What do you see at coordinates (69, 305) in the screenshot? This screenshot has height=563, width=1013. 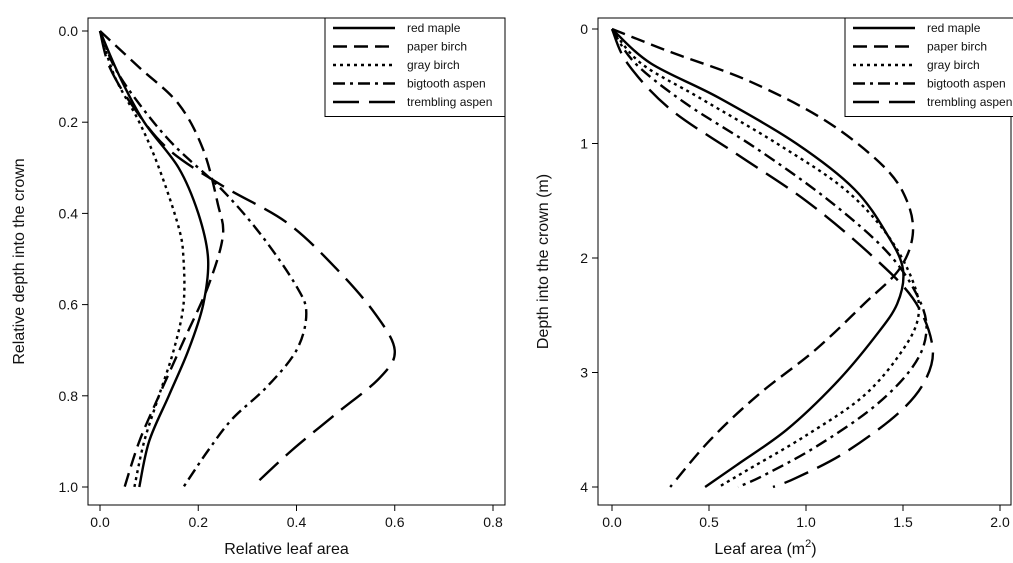 I see `y-tick-label: 0.6` at bounding box center [69, 305].